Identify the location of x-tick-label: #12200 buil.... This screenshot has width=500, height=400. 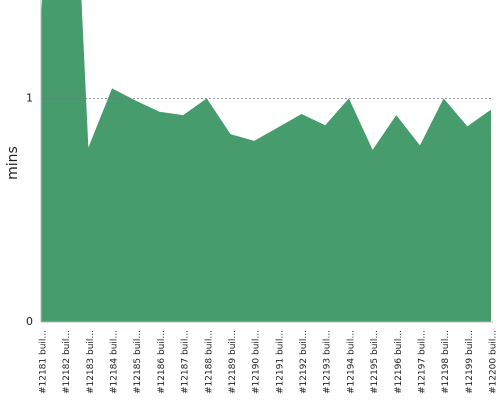
(494, 362).